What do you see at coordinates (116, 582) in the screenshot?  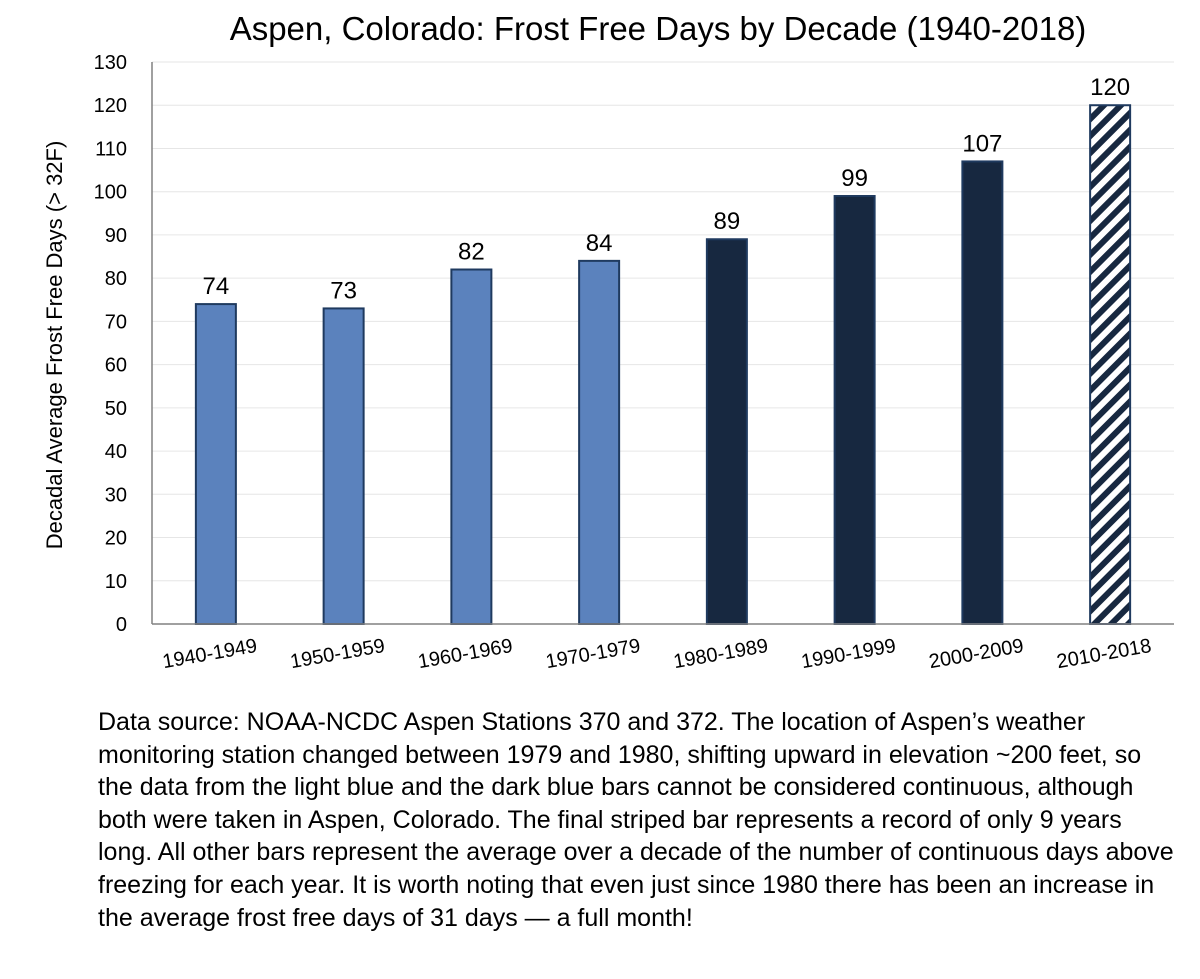 I see `y-tick-label: 10` at bounding box center [116, 582].